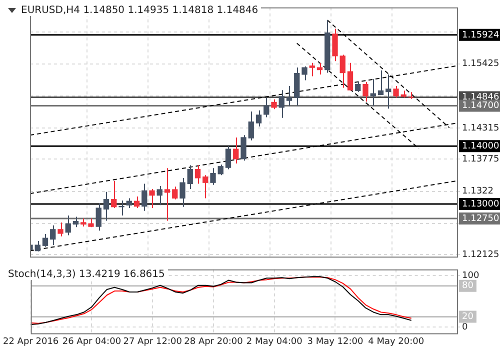 The height and width of the screenshot is (350, 500). Describe the element at coordinates (481, 159) in the screenshot. I see `y-tick-label: 1.13775` at that location.